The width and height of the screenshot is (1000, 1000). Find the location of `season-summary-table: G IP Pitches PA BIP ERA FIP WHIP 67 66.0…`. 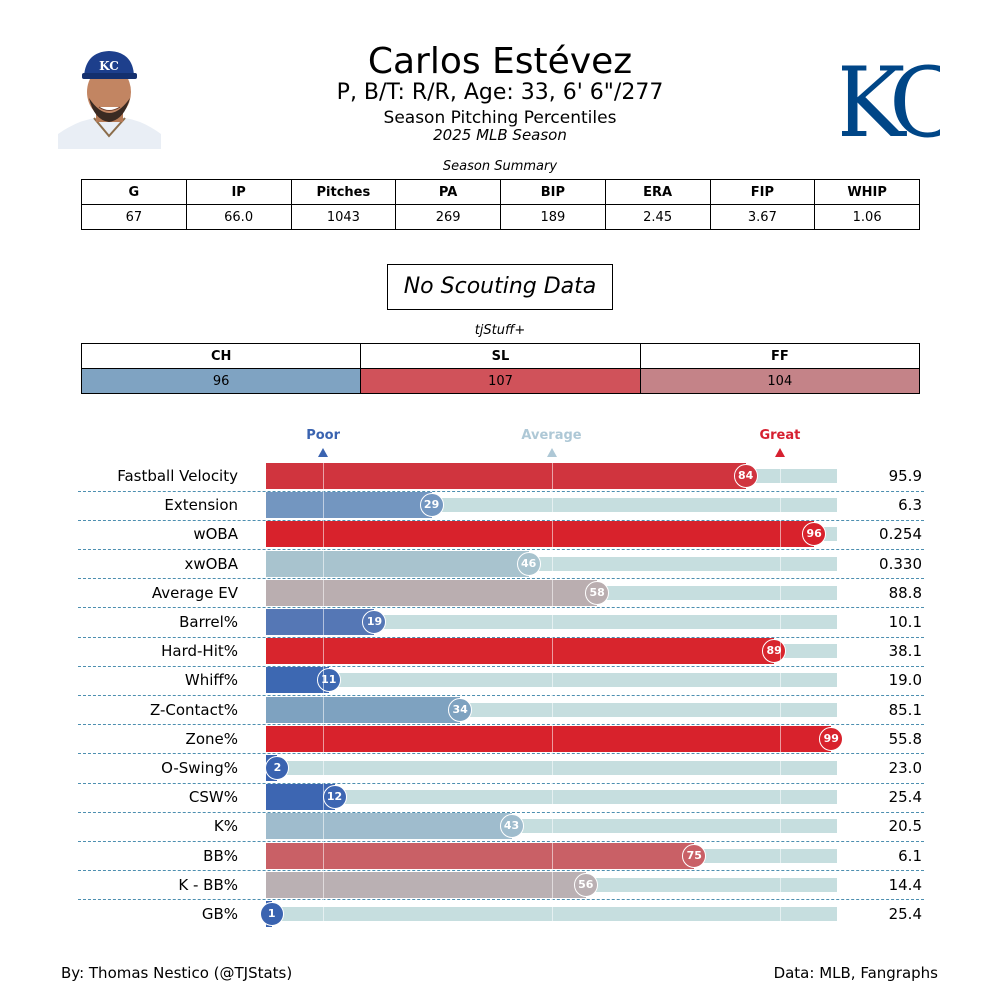

season-summary-table: G IP Pitches PA BIP ERA FIP WHIP 67 66.0… is located at coordinates (500, 204).